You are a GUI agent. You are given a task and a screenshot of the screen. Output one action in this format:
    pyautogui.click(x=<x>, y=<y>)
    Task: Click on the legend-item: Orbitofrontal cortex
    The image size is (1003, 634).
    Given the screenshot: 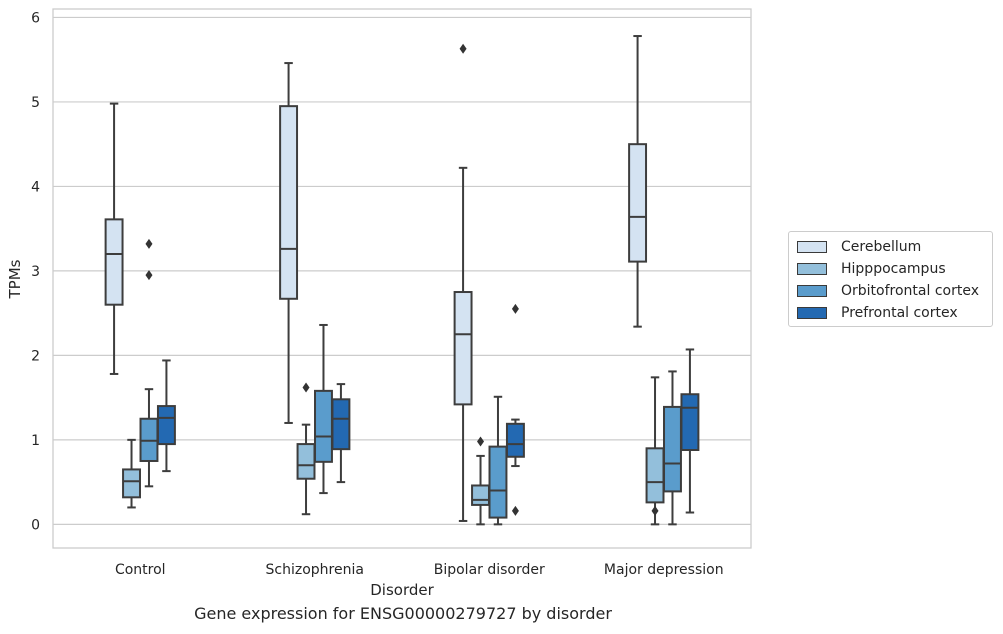 What is the action you would take?
    pyautogui.click(x=890, y=291)
    